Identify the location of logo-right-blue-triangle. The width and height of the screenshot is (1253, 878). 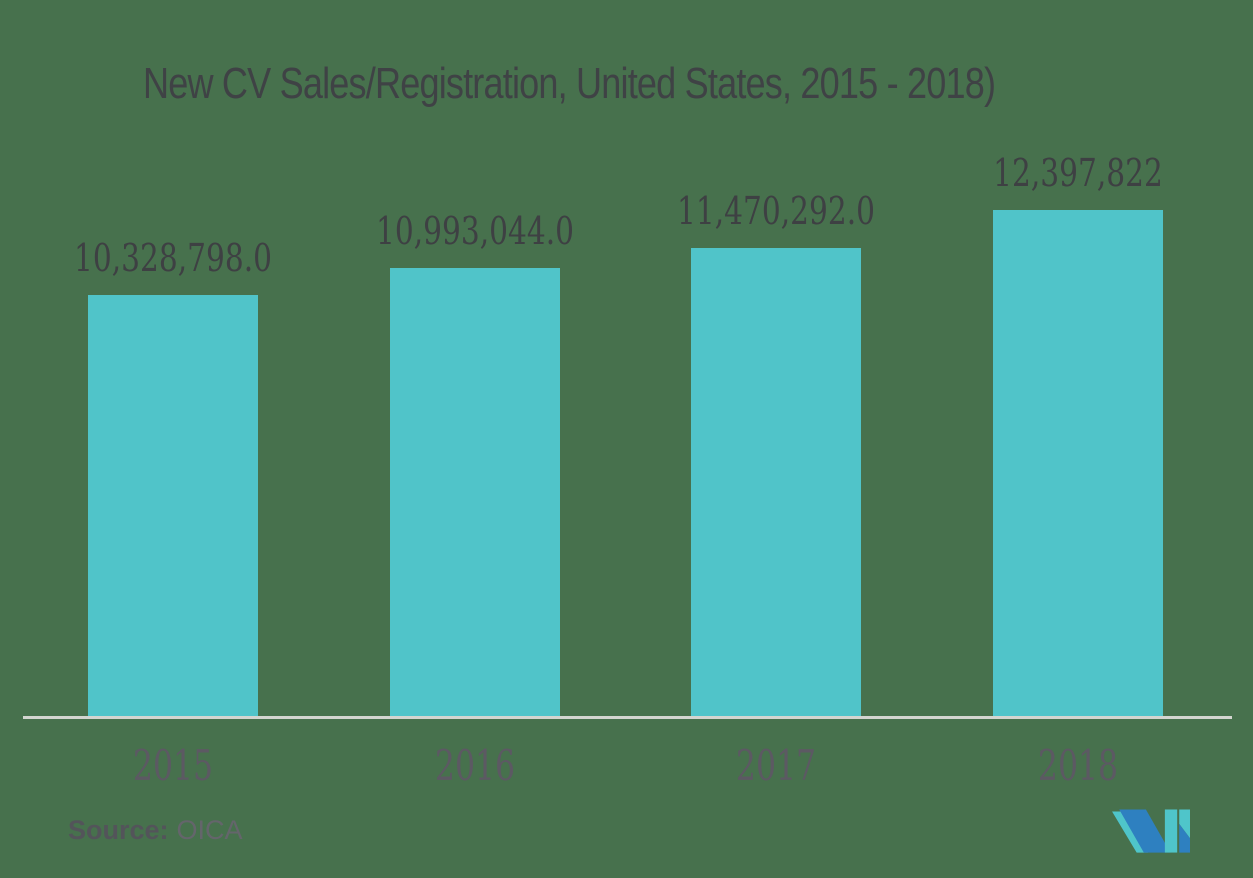
(1184, 838).